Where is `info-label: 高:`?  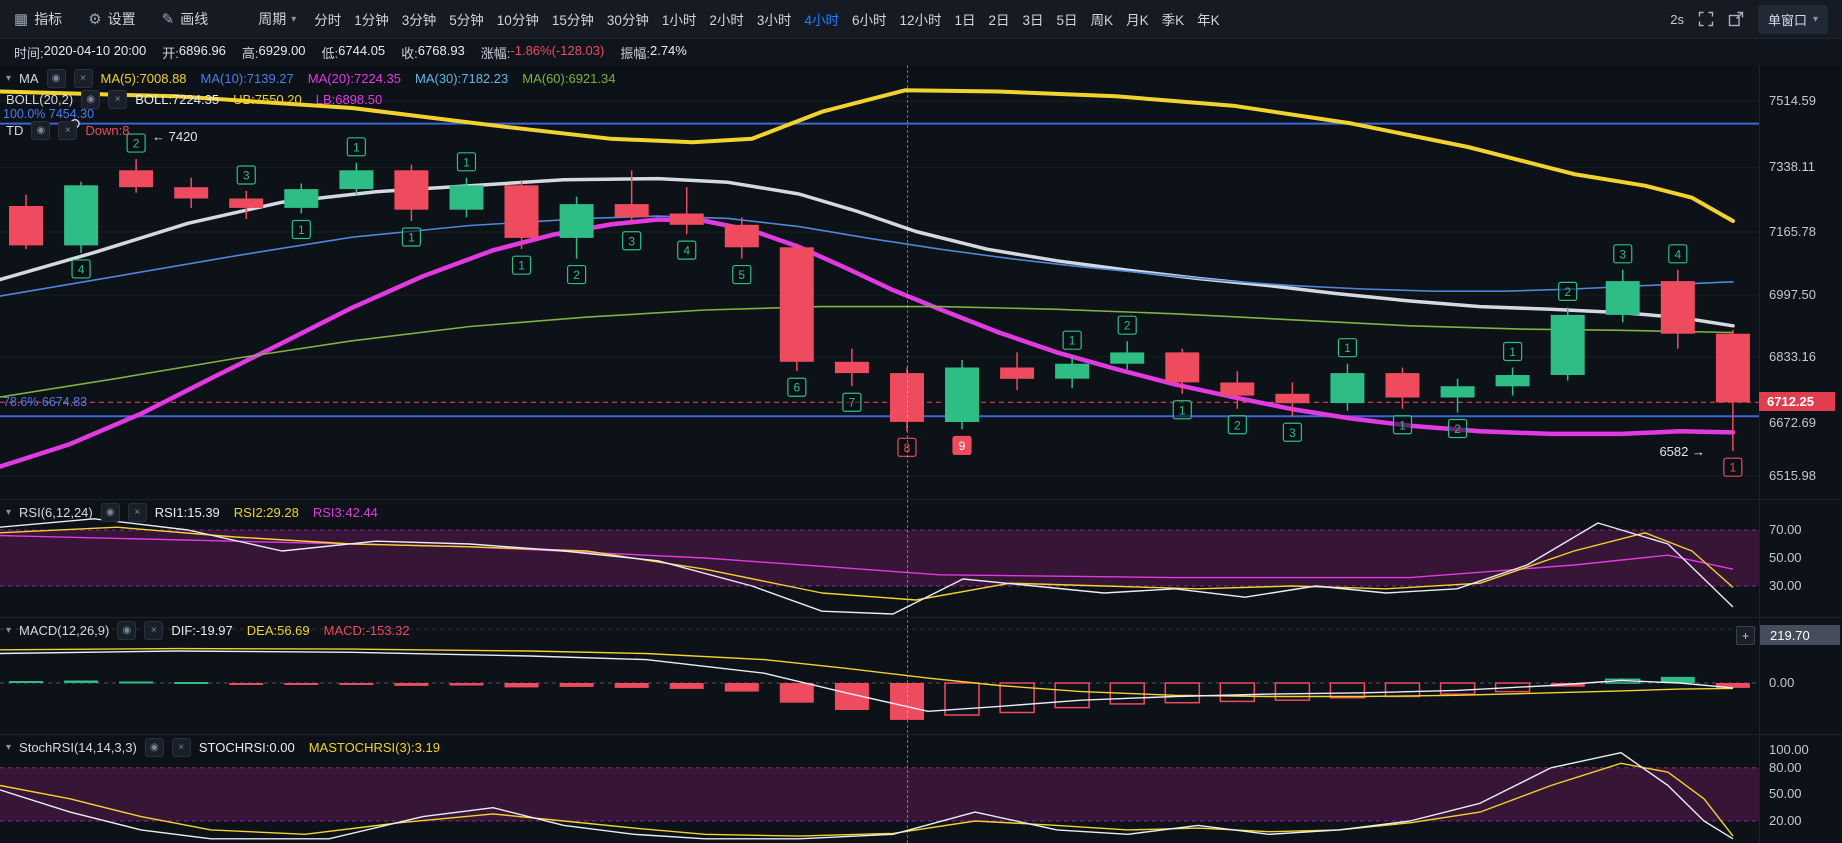 info-label: 高: is located at coordinates (250, 53).